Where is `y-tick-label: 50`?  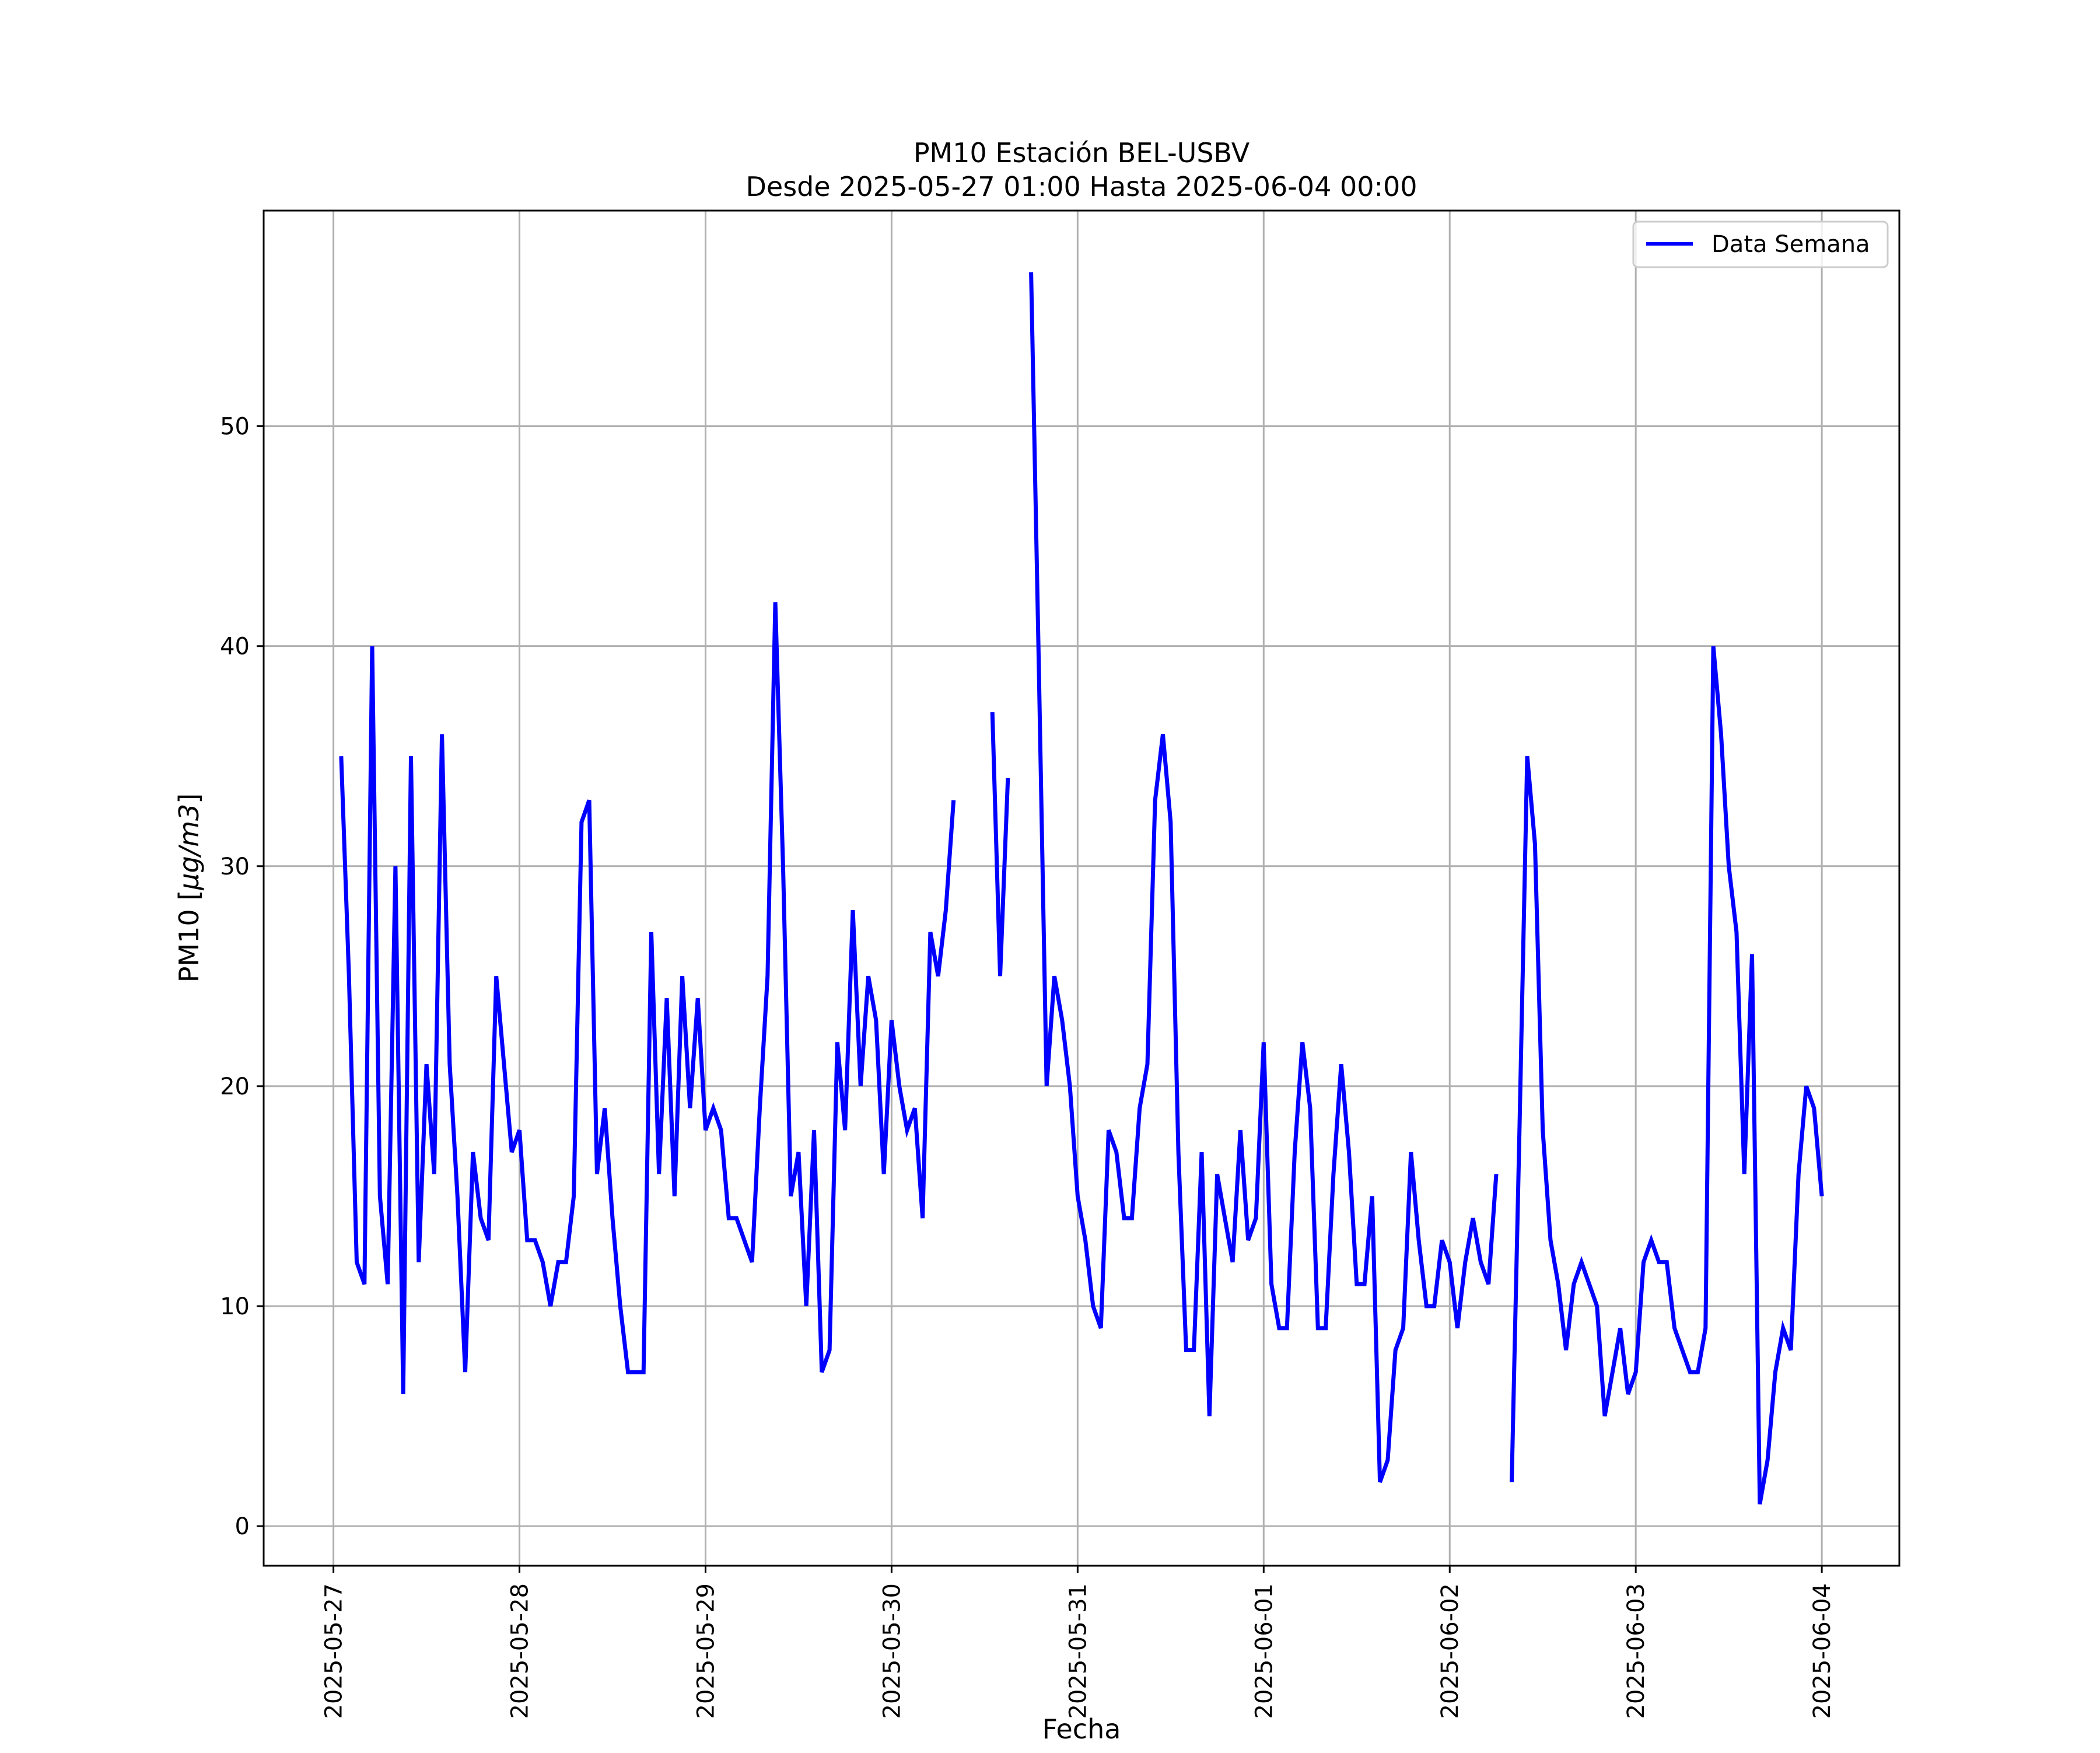
y-tick-label: 50 is located at coordinates (235, 427).